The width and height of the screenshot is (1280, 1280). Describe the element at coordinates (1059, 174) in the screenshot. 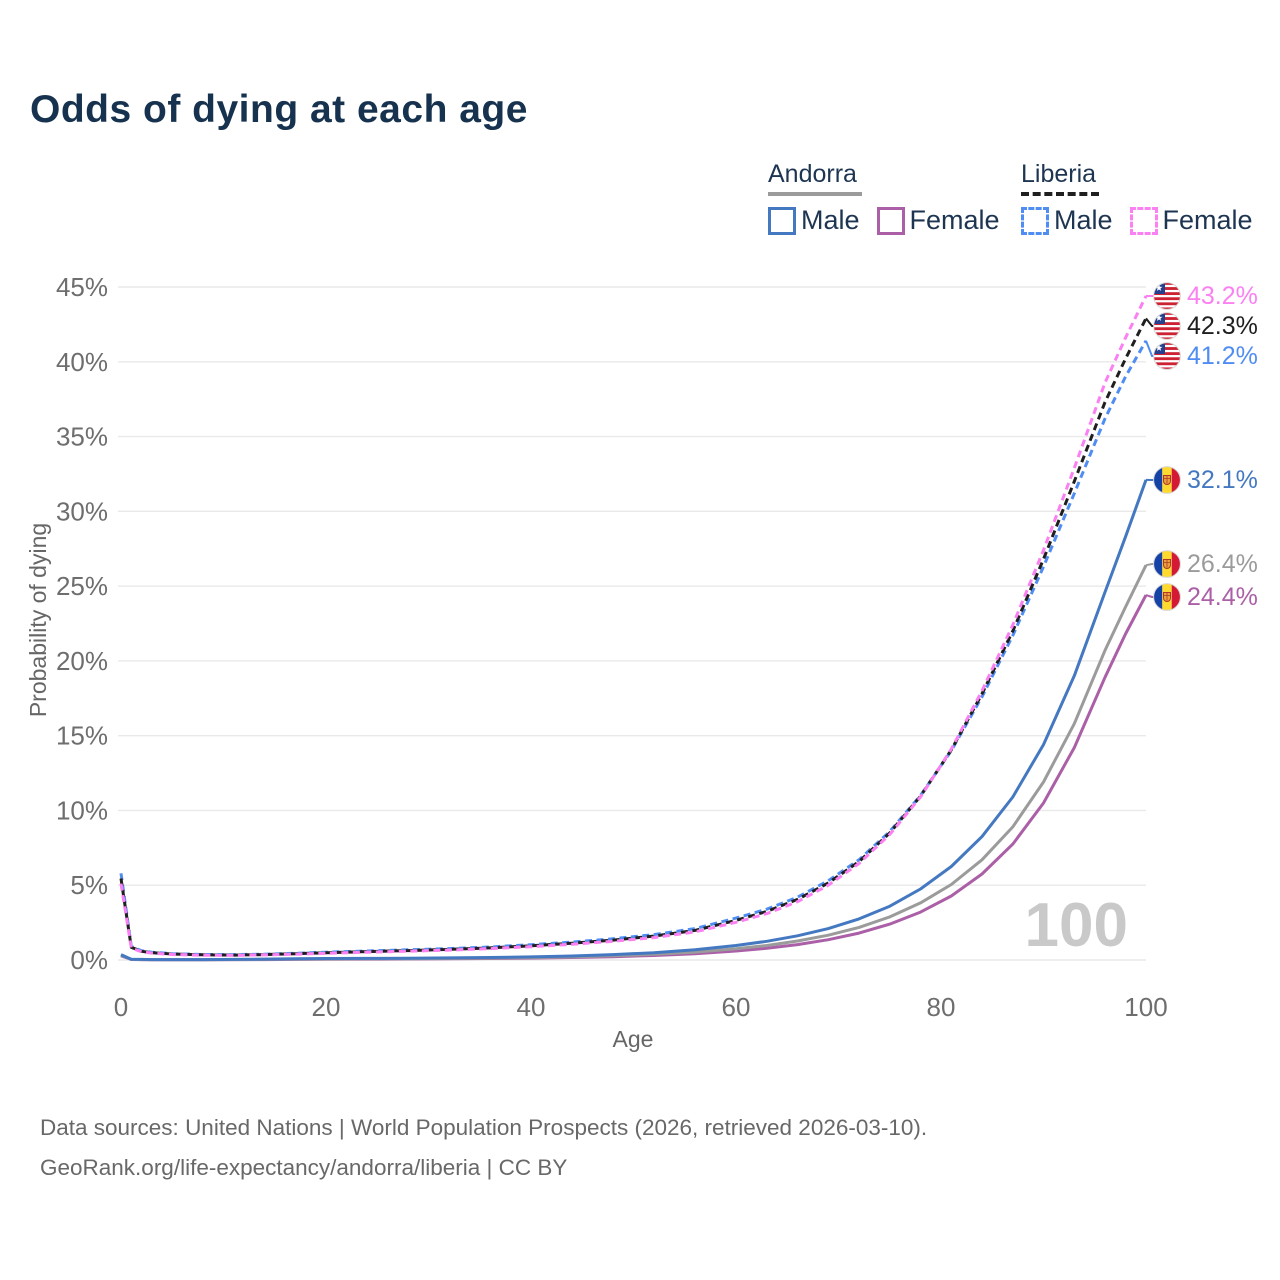

I see `legend-country-liberia: Liberia` at that location.